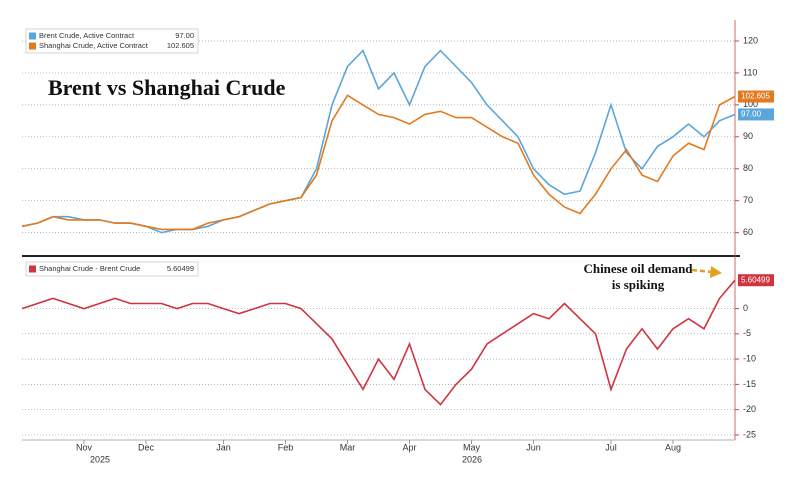 This screenshot has height=483, width=800. What do you see at coordinates (749, 358) in the screenshot?
I see `y-tick-label: -10` at bounding box center [749, 358].